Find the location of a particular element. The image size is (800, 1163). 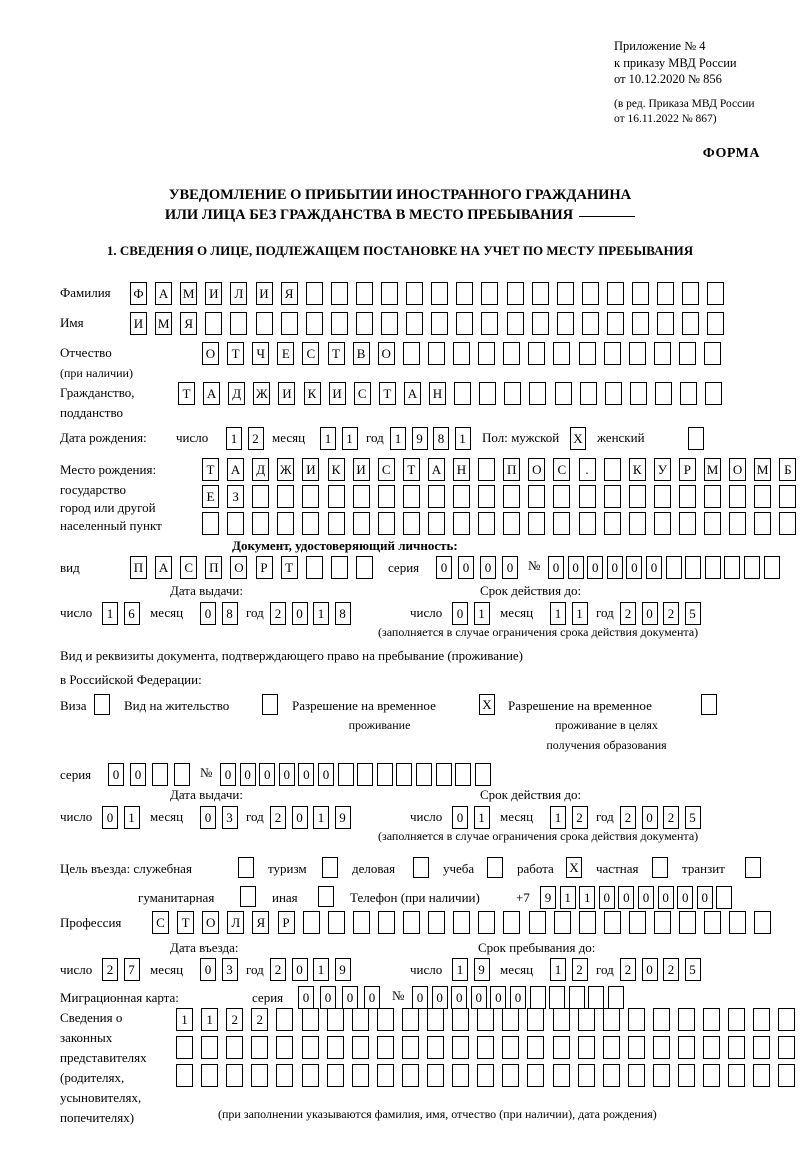

birth-place-row-1-cell: . is located at coordinates (587, 469).